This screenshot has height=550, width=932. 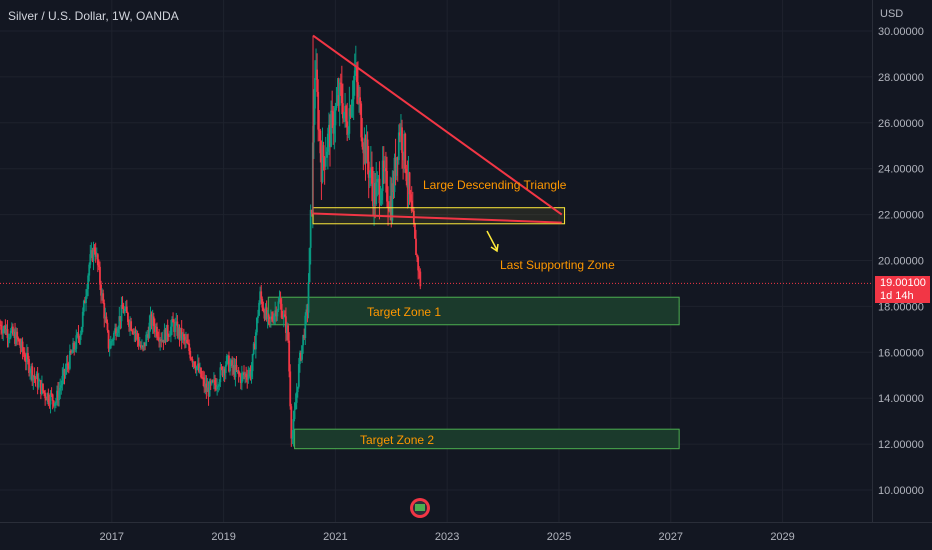 I want to click on tradingview-logo, so click(x=420, y=508).